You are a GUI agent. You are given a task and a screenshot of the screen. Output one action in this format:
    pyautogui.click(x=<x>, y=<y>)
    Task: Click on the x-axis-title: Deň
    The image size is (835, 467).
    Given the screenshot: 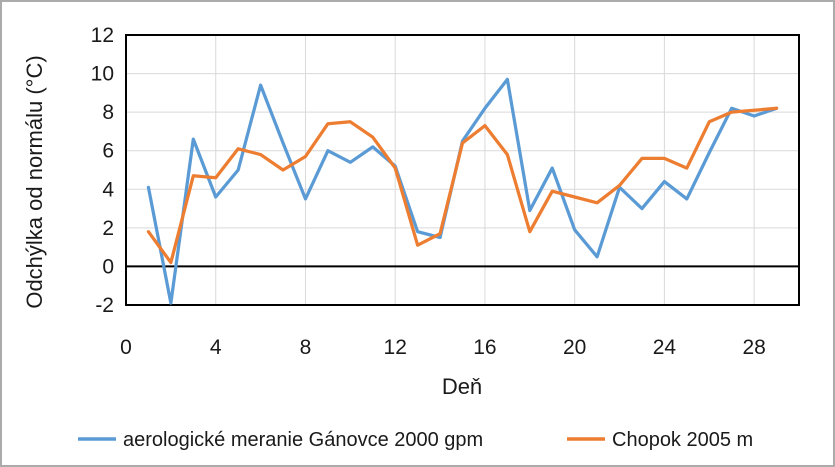 What is the action you would take?
    pyautogui.click(x=462, y=386)
    